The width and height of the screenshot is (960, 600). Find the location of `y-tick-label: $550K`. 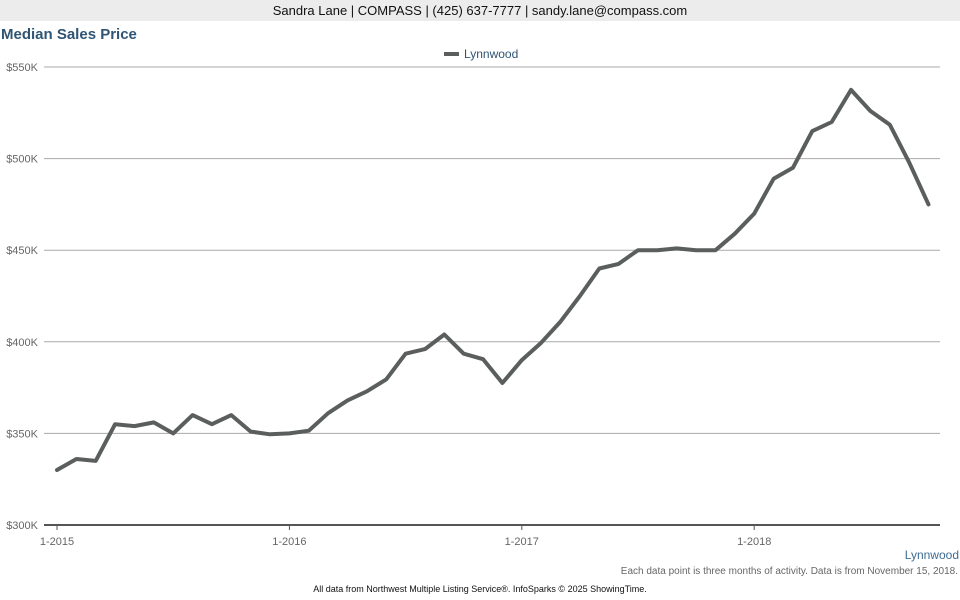

y-tick-label: $550K is located at coordinates (22, 68).